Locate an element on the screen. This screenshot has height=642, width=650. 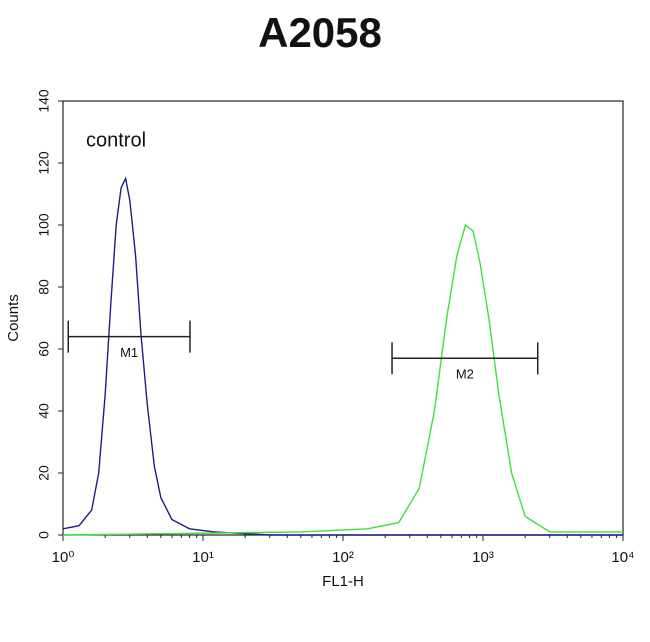
y-tick-label: 0 is located at coordinates (44, 535).